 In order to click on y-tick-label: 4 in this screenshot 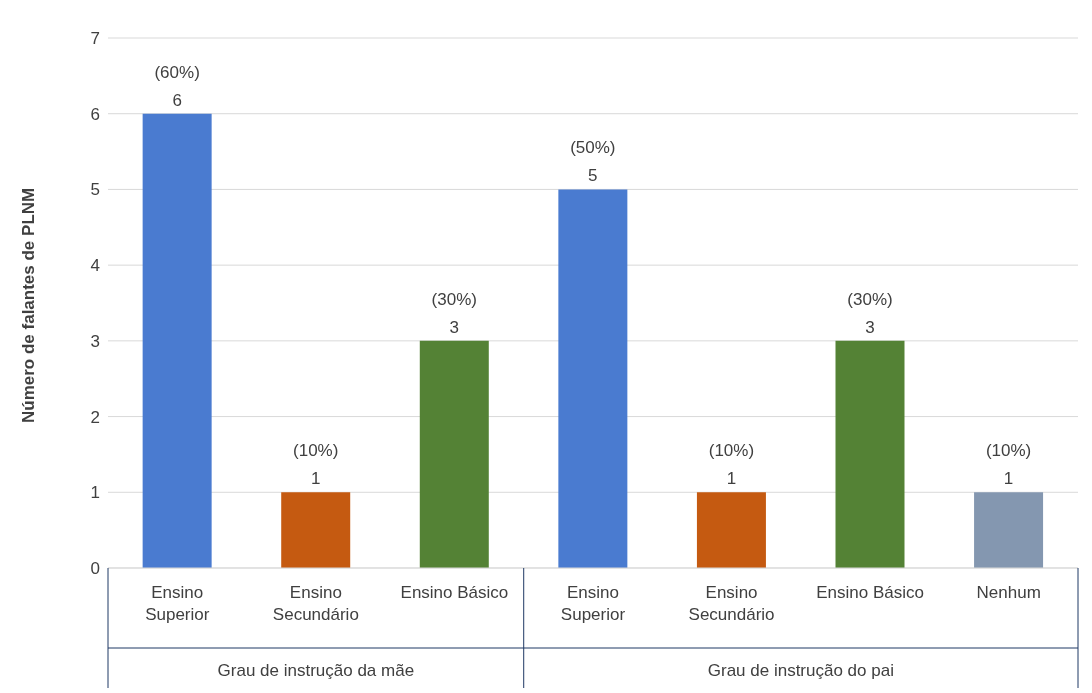, I will do `click(95, 266)`.